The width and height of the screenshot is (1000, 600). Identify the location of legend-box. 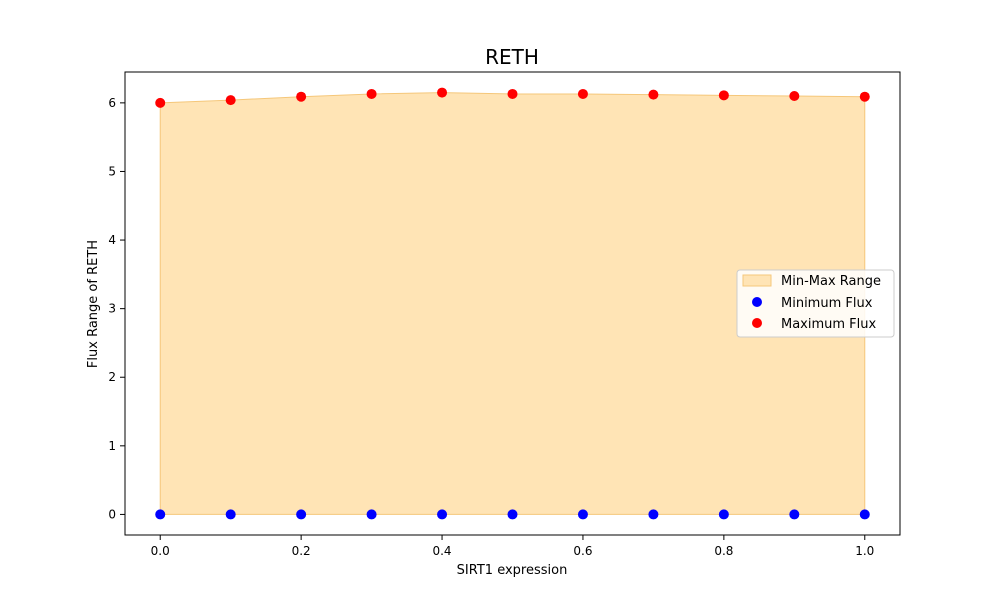
(815, 303).